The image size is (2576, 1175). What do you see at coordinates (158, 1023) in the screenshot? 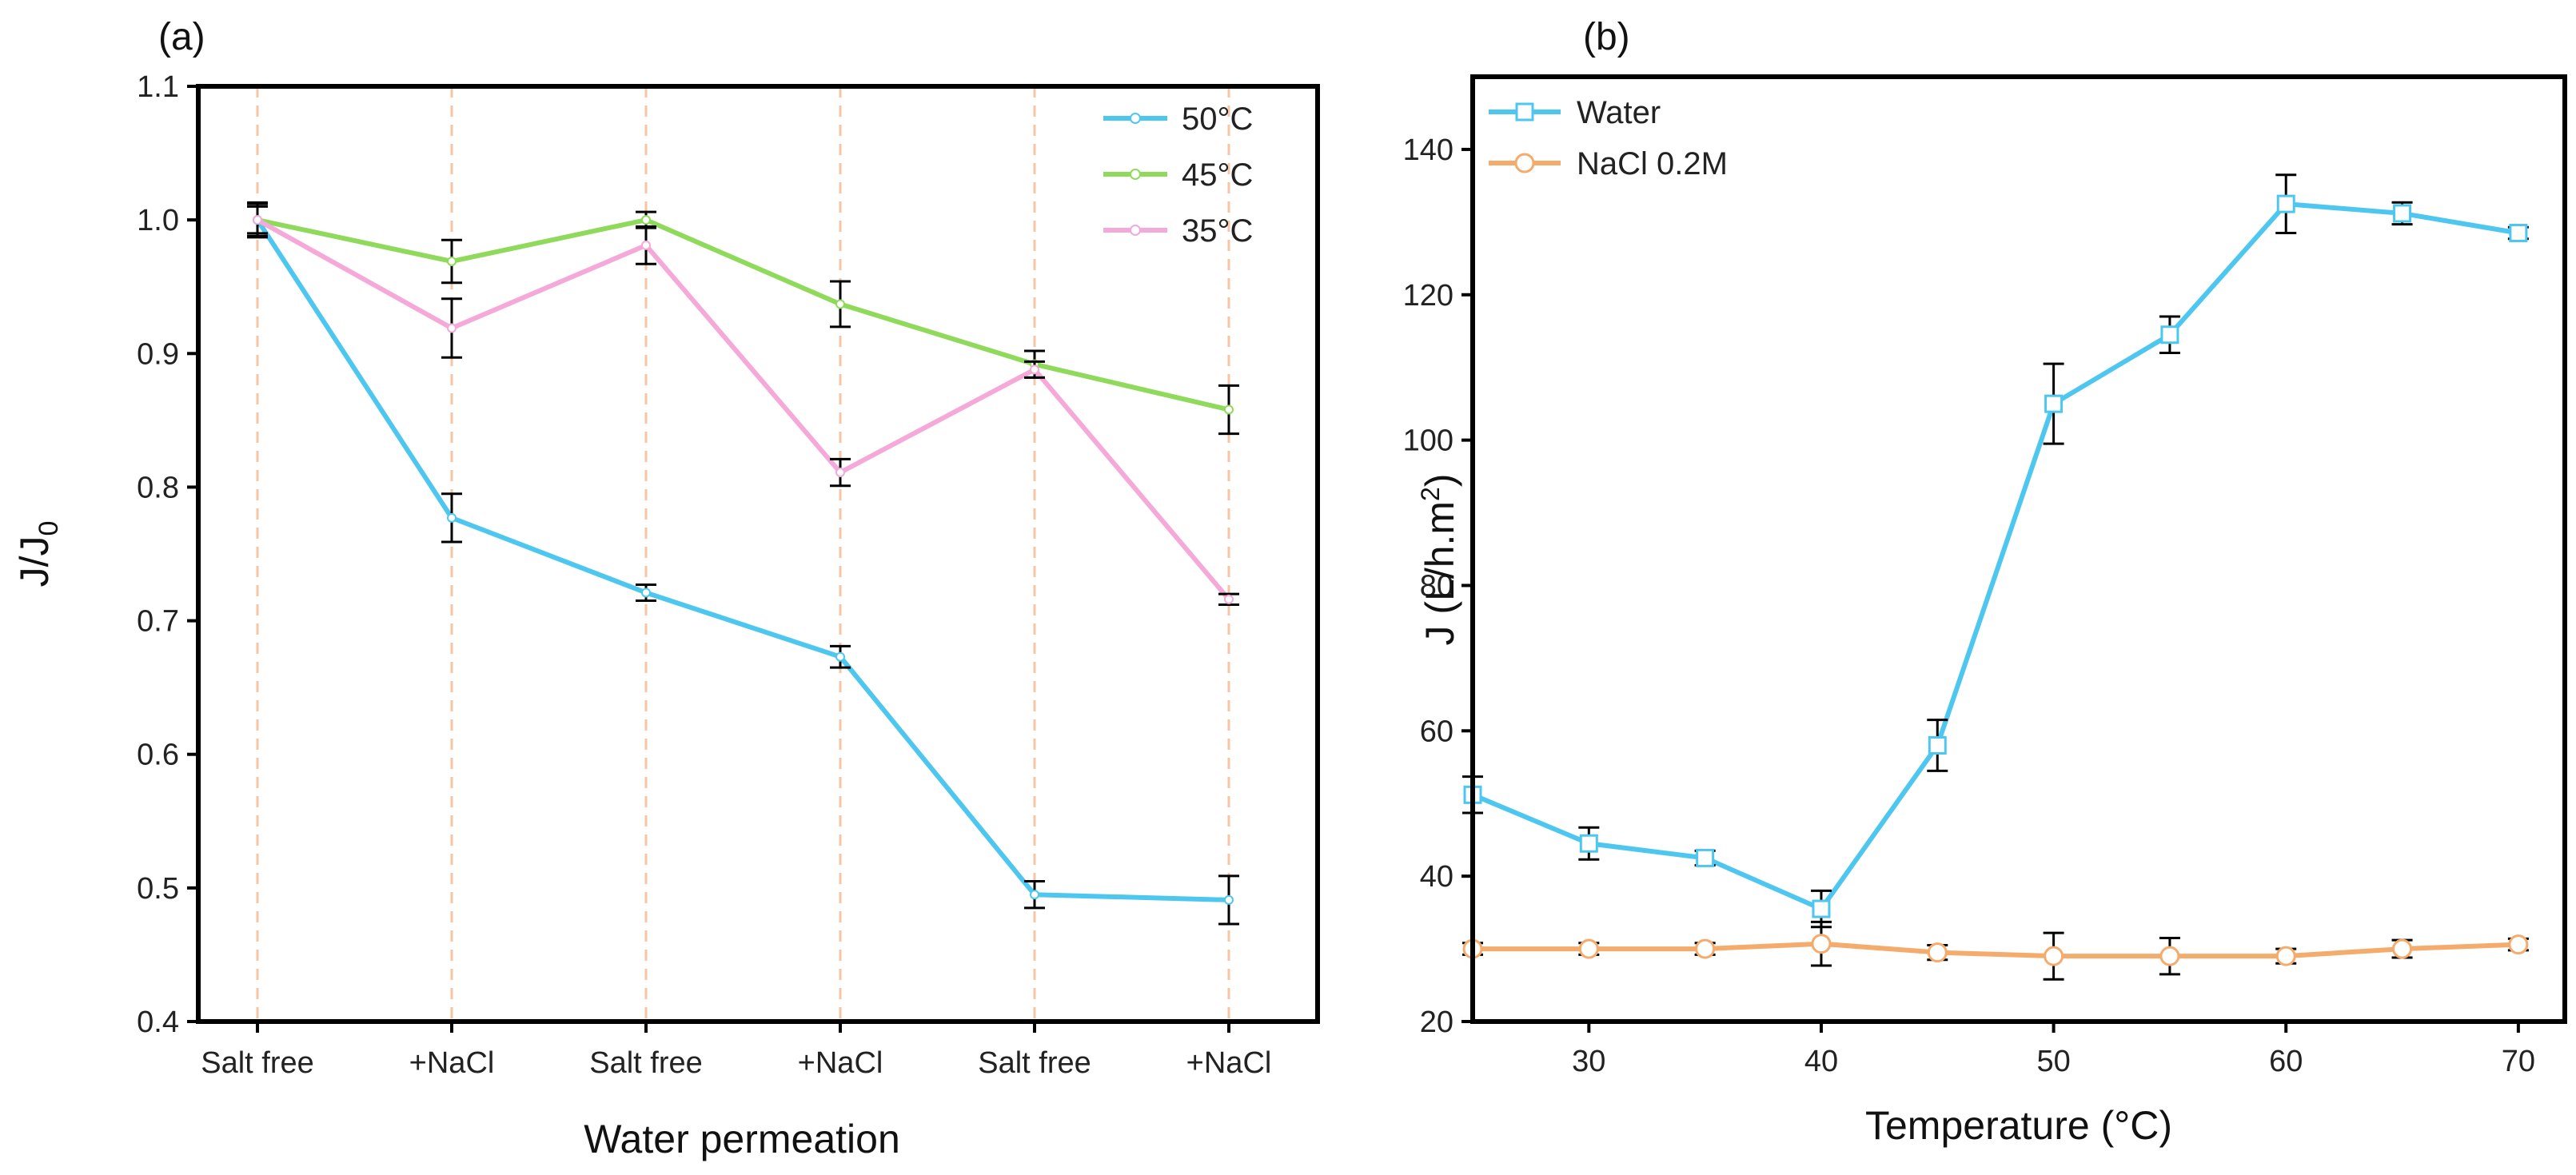
I see `panel-a-y-tick-label-0: 0.4` at bounding box center [158, 1023].